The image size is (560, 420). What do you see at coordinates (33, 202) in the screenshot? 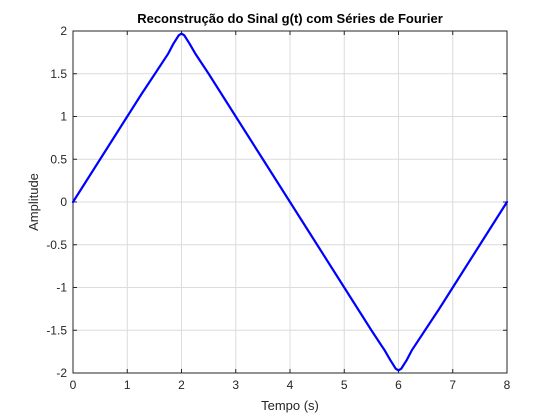
I see `y-axis-label: Amplitude` at bounding box center [33, 202].